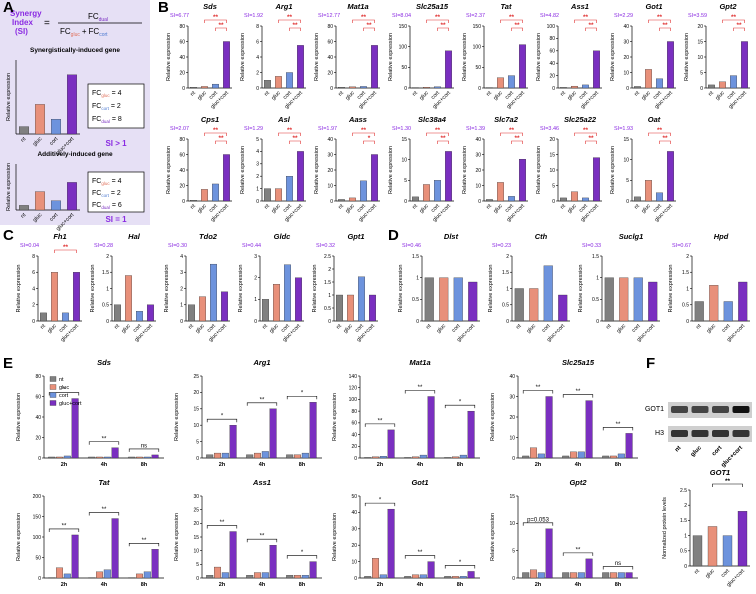 This screenshot has height=594, width=756. Describe the element at coordinates (552, 64) in the screenshot. I see `y-tick-label: 40` at that location.